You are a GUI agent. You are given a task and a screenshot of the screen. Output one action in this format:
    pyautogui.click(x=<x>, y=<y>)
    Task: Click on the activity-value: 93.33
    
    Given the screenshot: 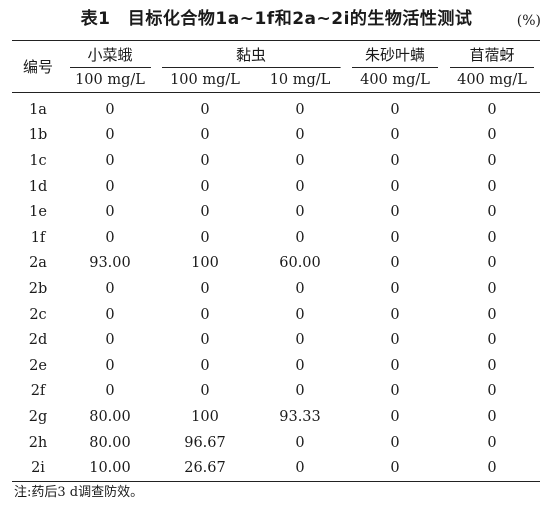 What is the action you would take?
    pyautogui.click(x=300, y=416)
    